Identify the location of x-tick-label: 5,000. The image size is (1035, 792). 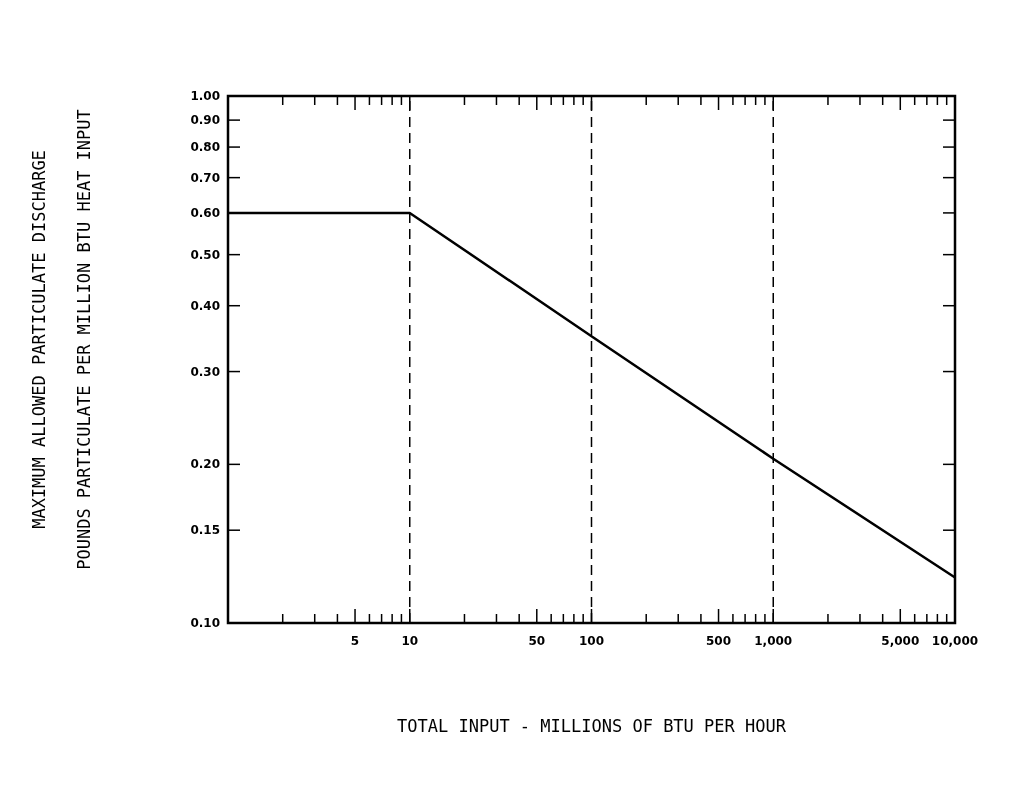
(900, 641).